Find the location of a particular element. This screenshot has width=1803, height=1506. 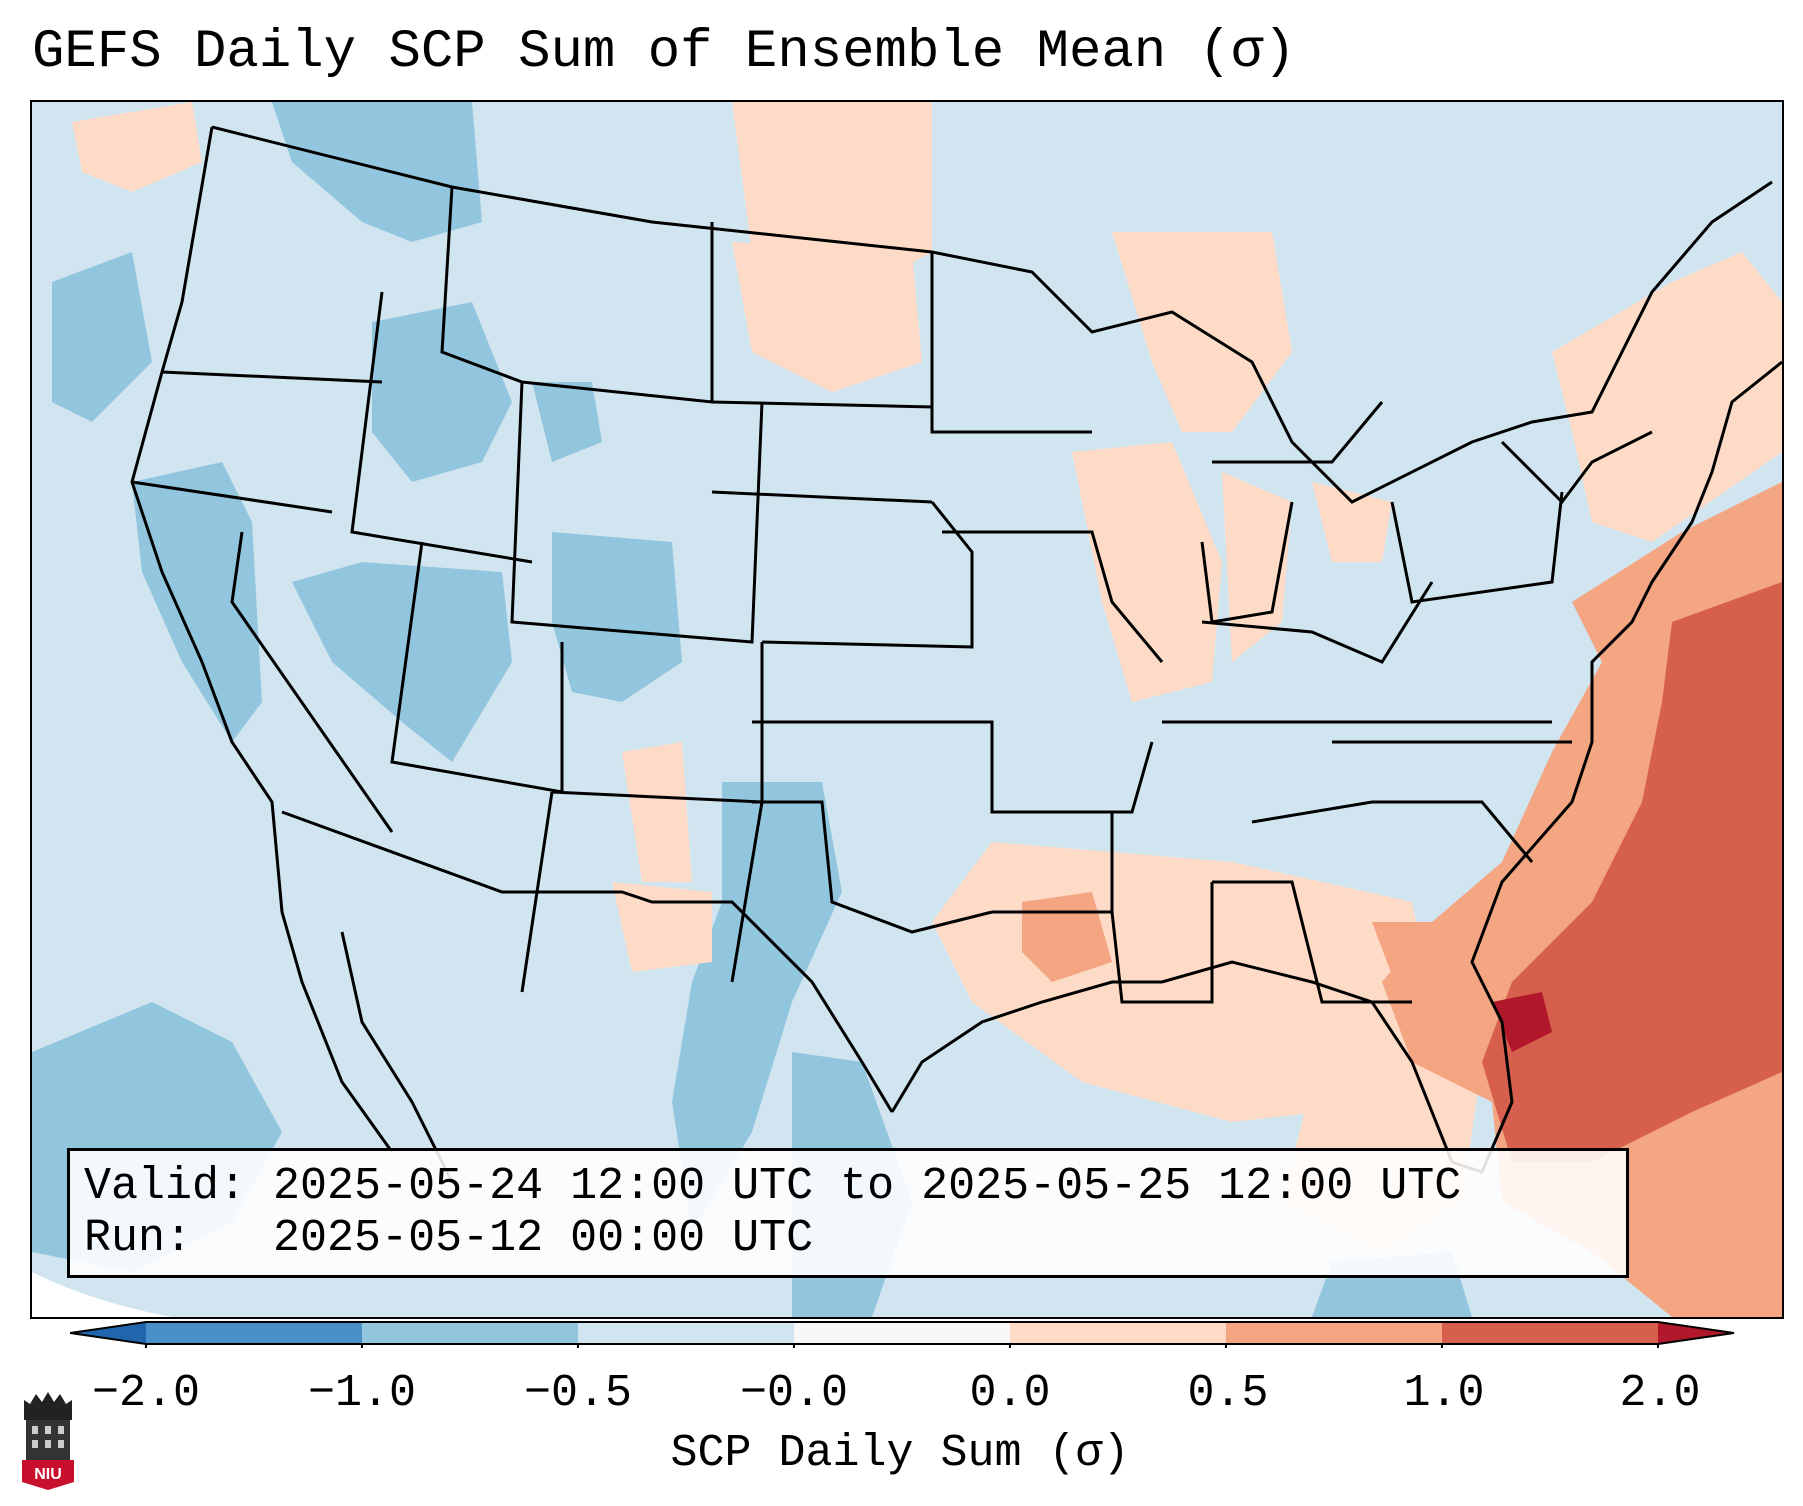

dark-red-area-peak is located at coordinates (1522, 1022).